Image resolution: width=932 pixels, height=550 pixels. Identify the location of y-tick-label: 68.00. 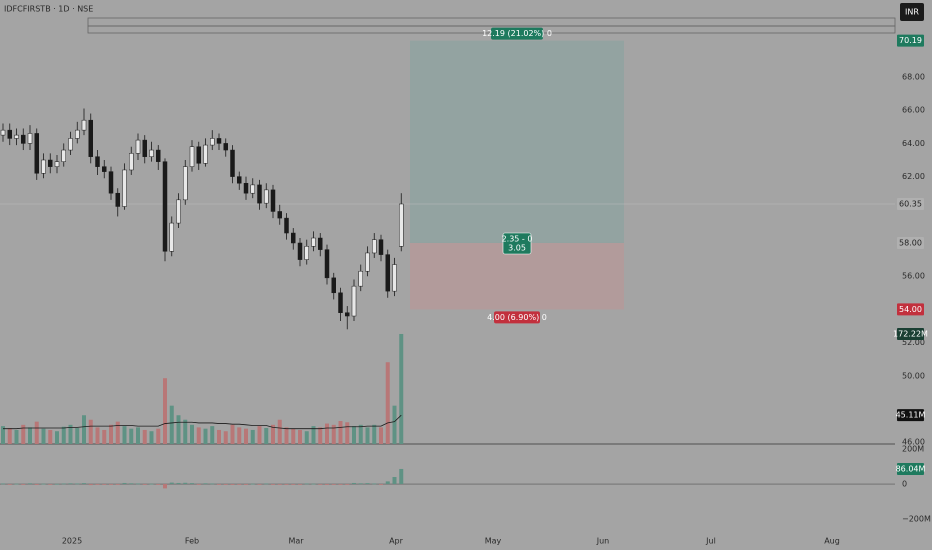
(913, 77).